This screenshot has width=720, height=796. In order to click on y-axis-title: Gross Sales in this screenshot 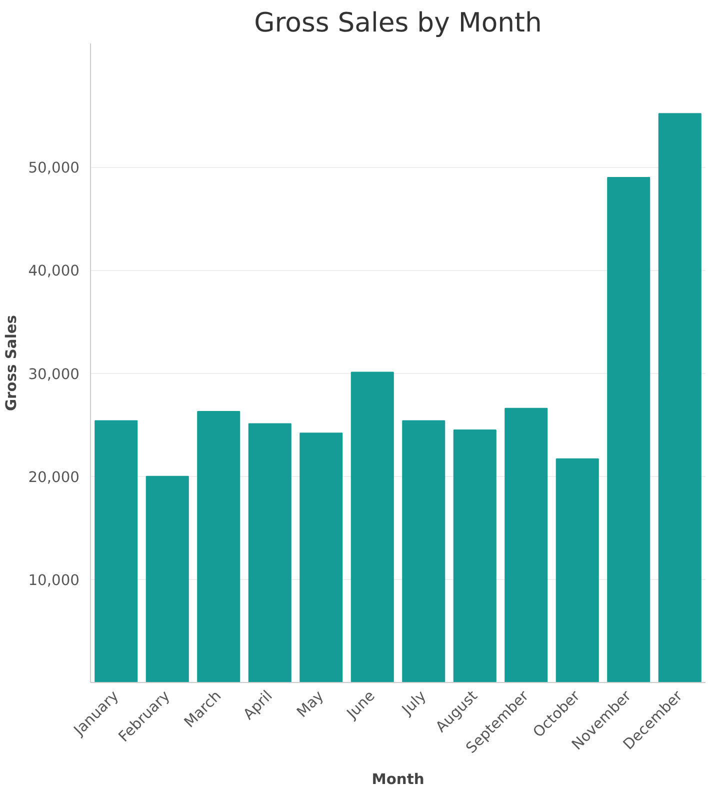, I will do `click(11, 363)`.